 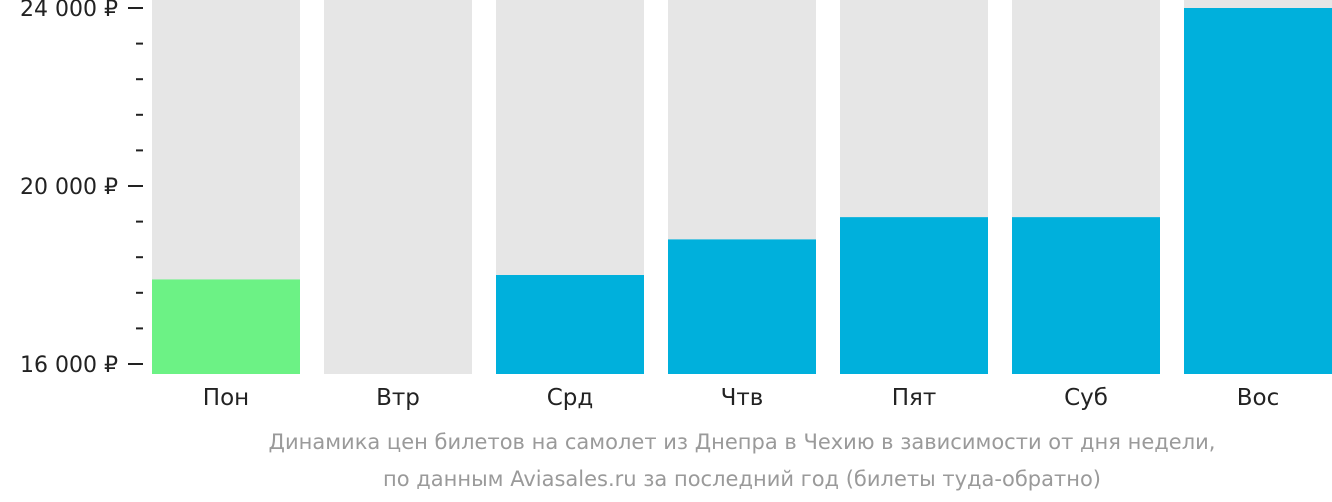 What do you see at coordinates (1258, 398) in the screenshot?
I see `x-tick-label: Вос` at bounding box center [1258, 398].